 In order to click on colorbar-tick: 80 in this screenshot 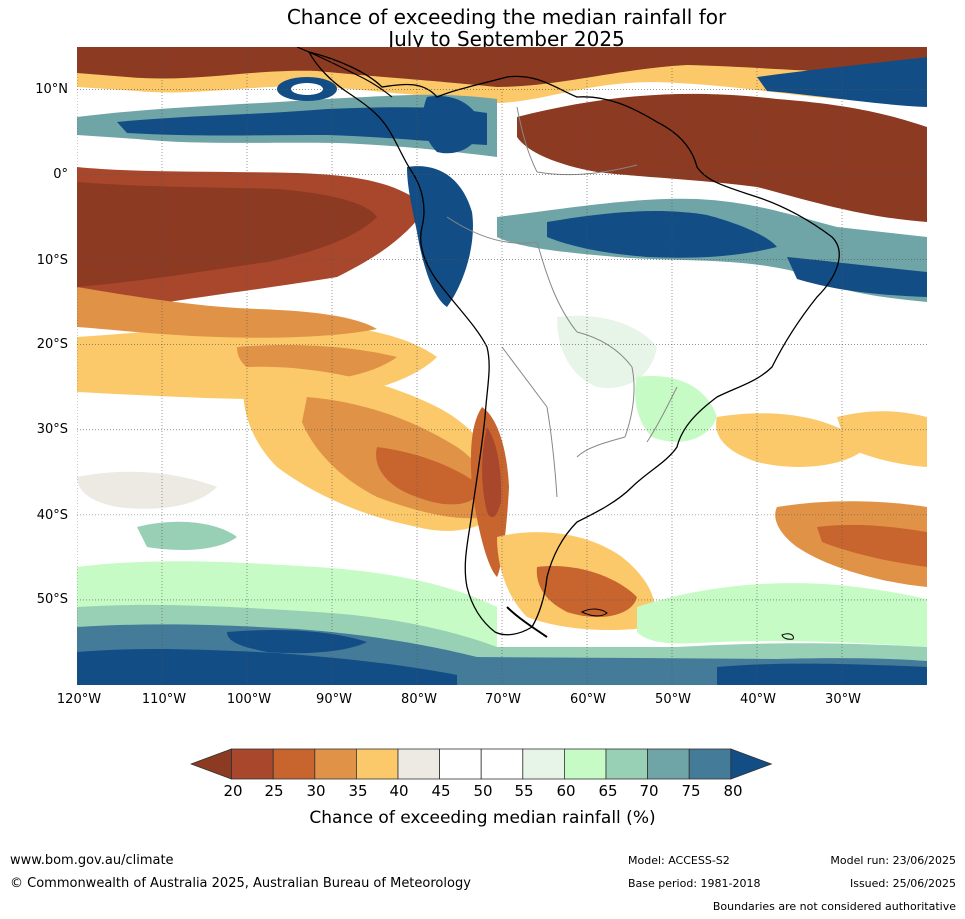, I will do `click(733, 791)`.